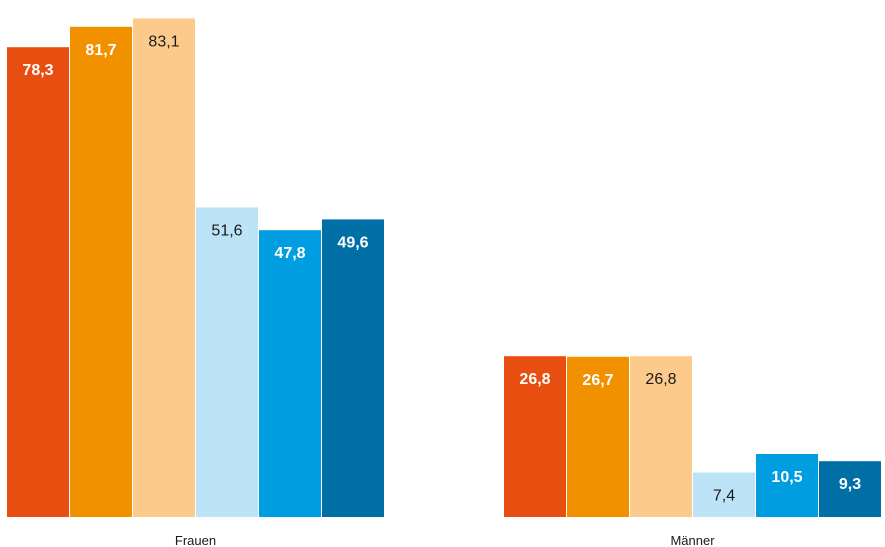 This screenshot has height=547, width=885. Describe the element at coordinates (100, 50) in the screenshot. I see `value-label: 81,7` at that location.